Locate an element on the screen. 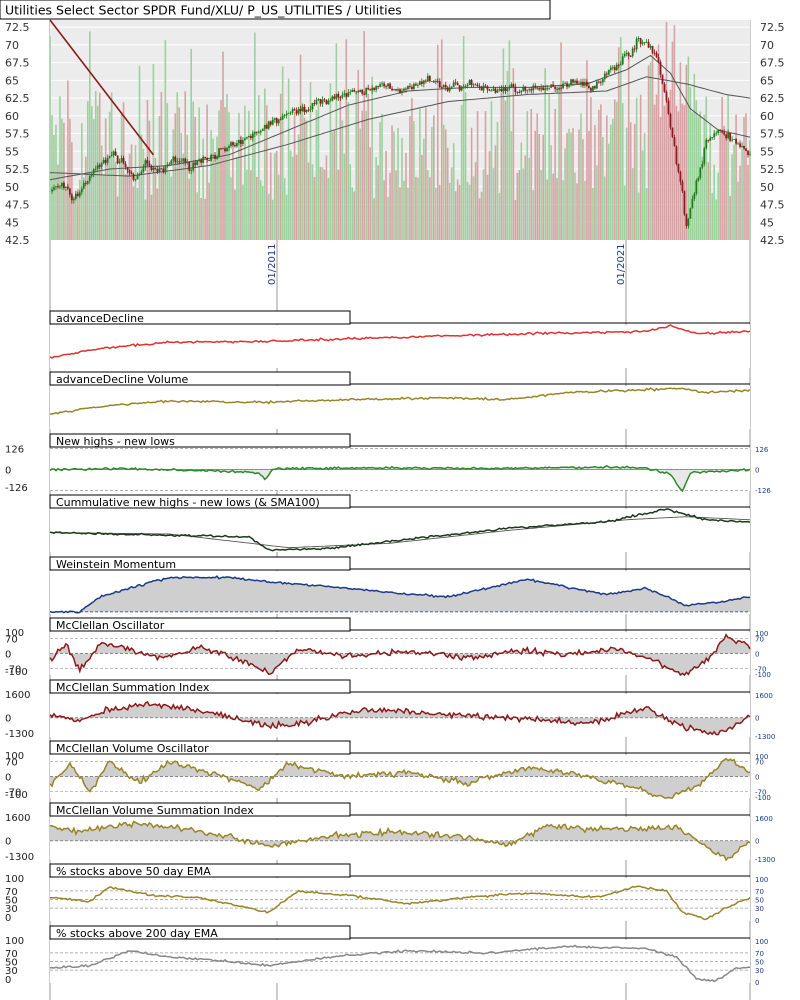 The width and height of the screenshot is (800, 1000). price-tick-left: 60 is located at coordinates (12, 116).